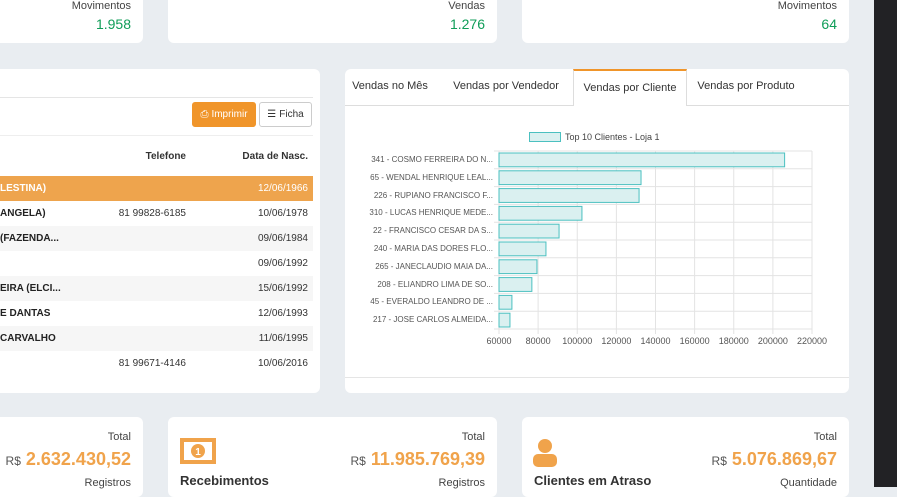  Describe the element at coordinates (152, 363) in the screenshot. I see `cell-phone: 81 99671-4146` at that location.